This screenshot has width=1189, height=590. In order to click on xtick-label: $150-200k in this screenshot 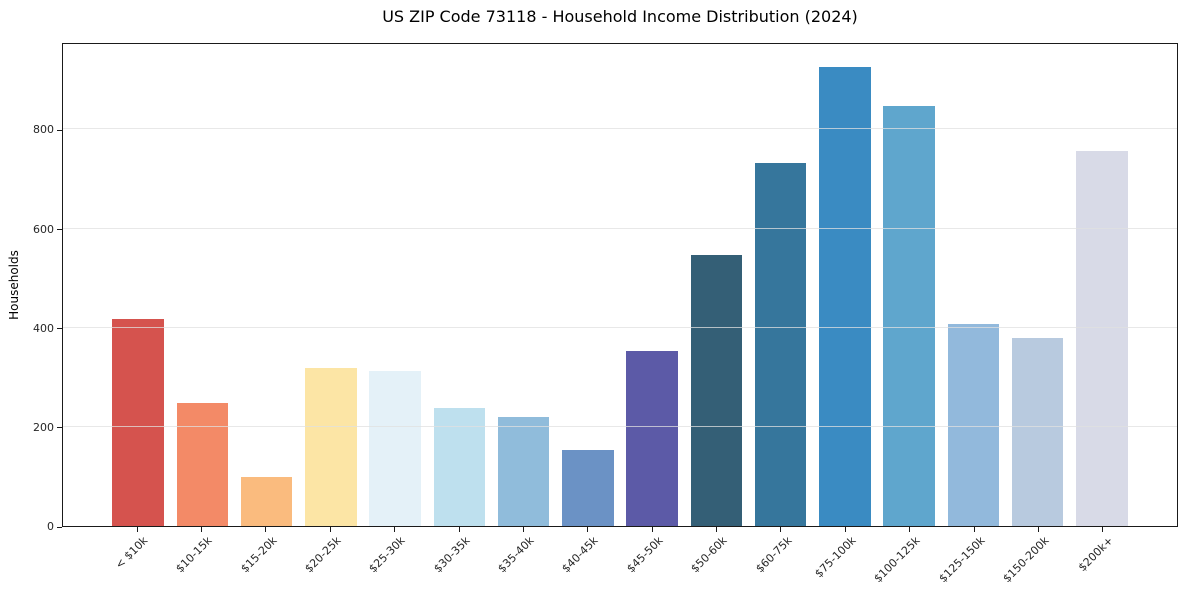, I will do `click(1026, 560)`.